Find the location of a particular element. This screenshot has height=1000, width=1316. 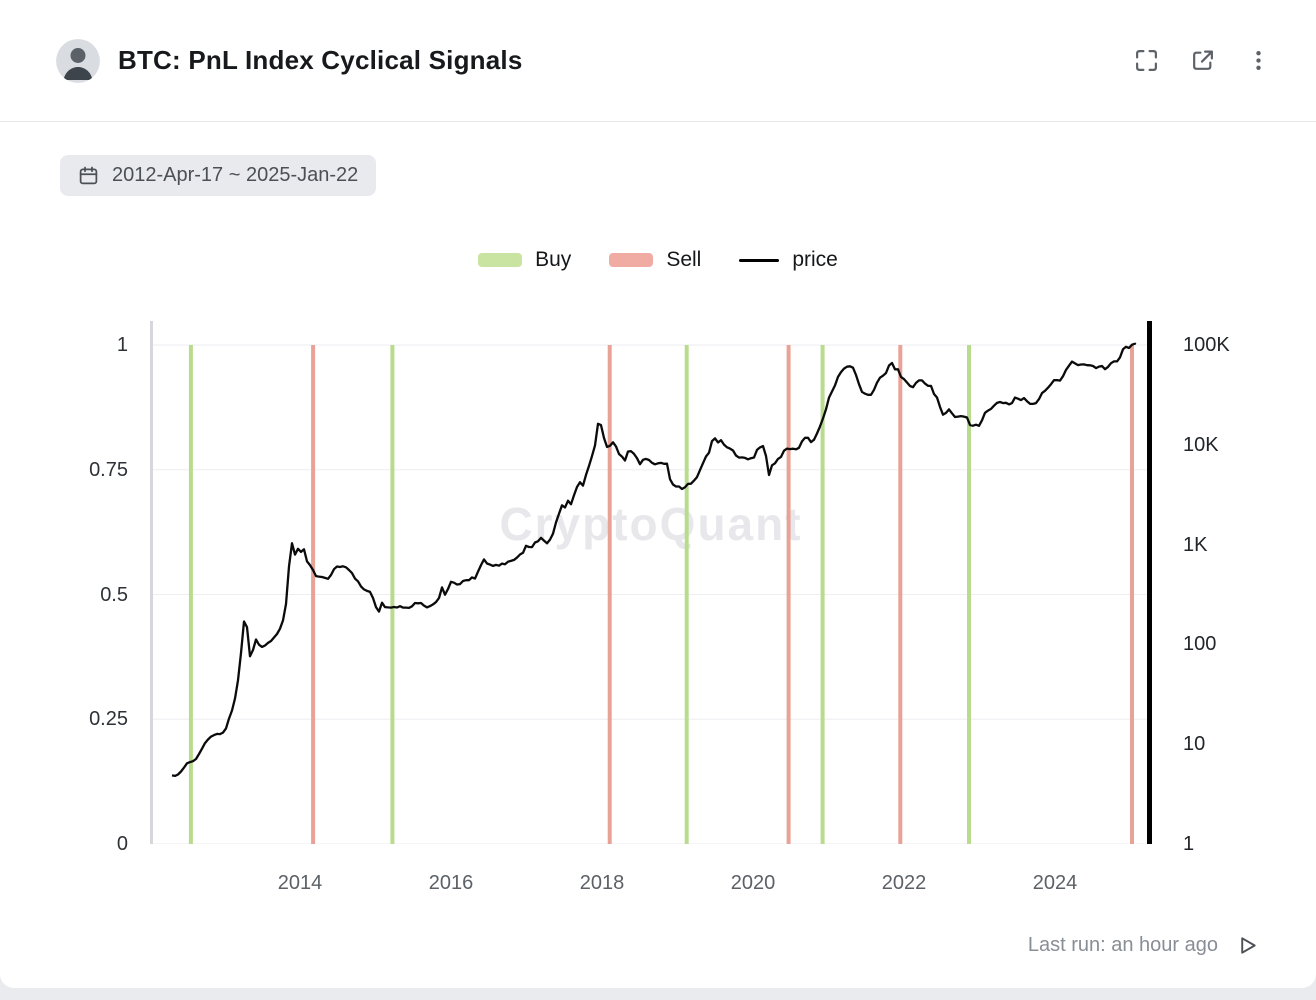

fullscreen-button is located at coordinates (1146, 61).